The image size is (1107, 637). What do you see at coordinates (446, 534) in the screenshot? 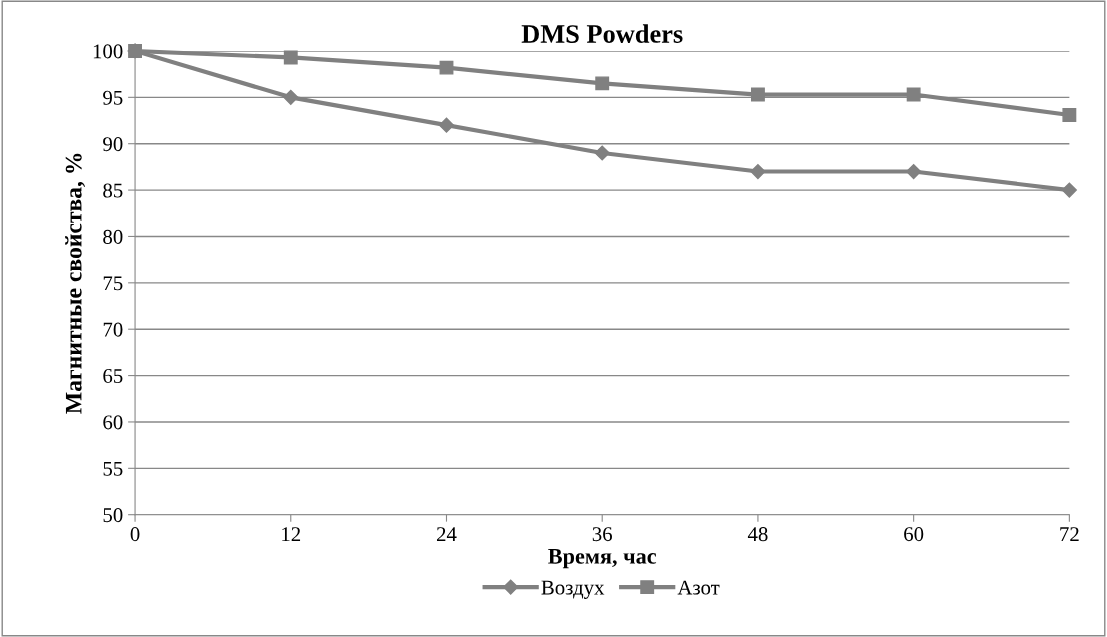
I see `x-tick-label: 24` at bounding box center [446, 534].